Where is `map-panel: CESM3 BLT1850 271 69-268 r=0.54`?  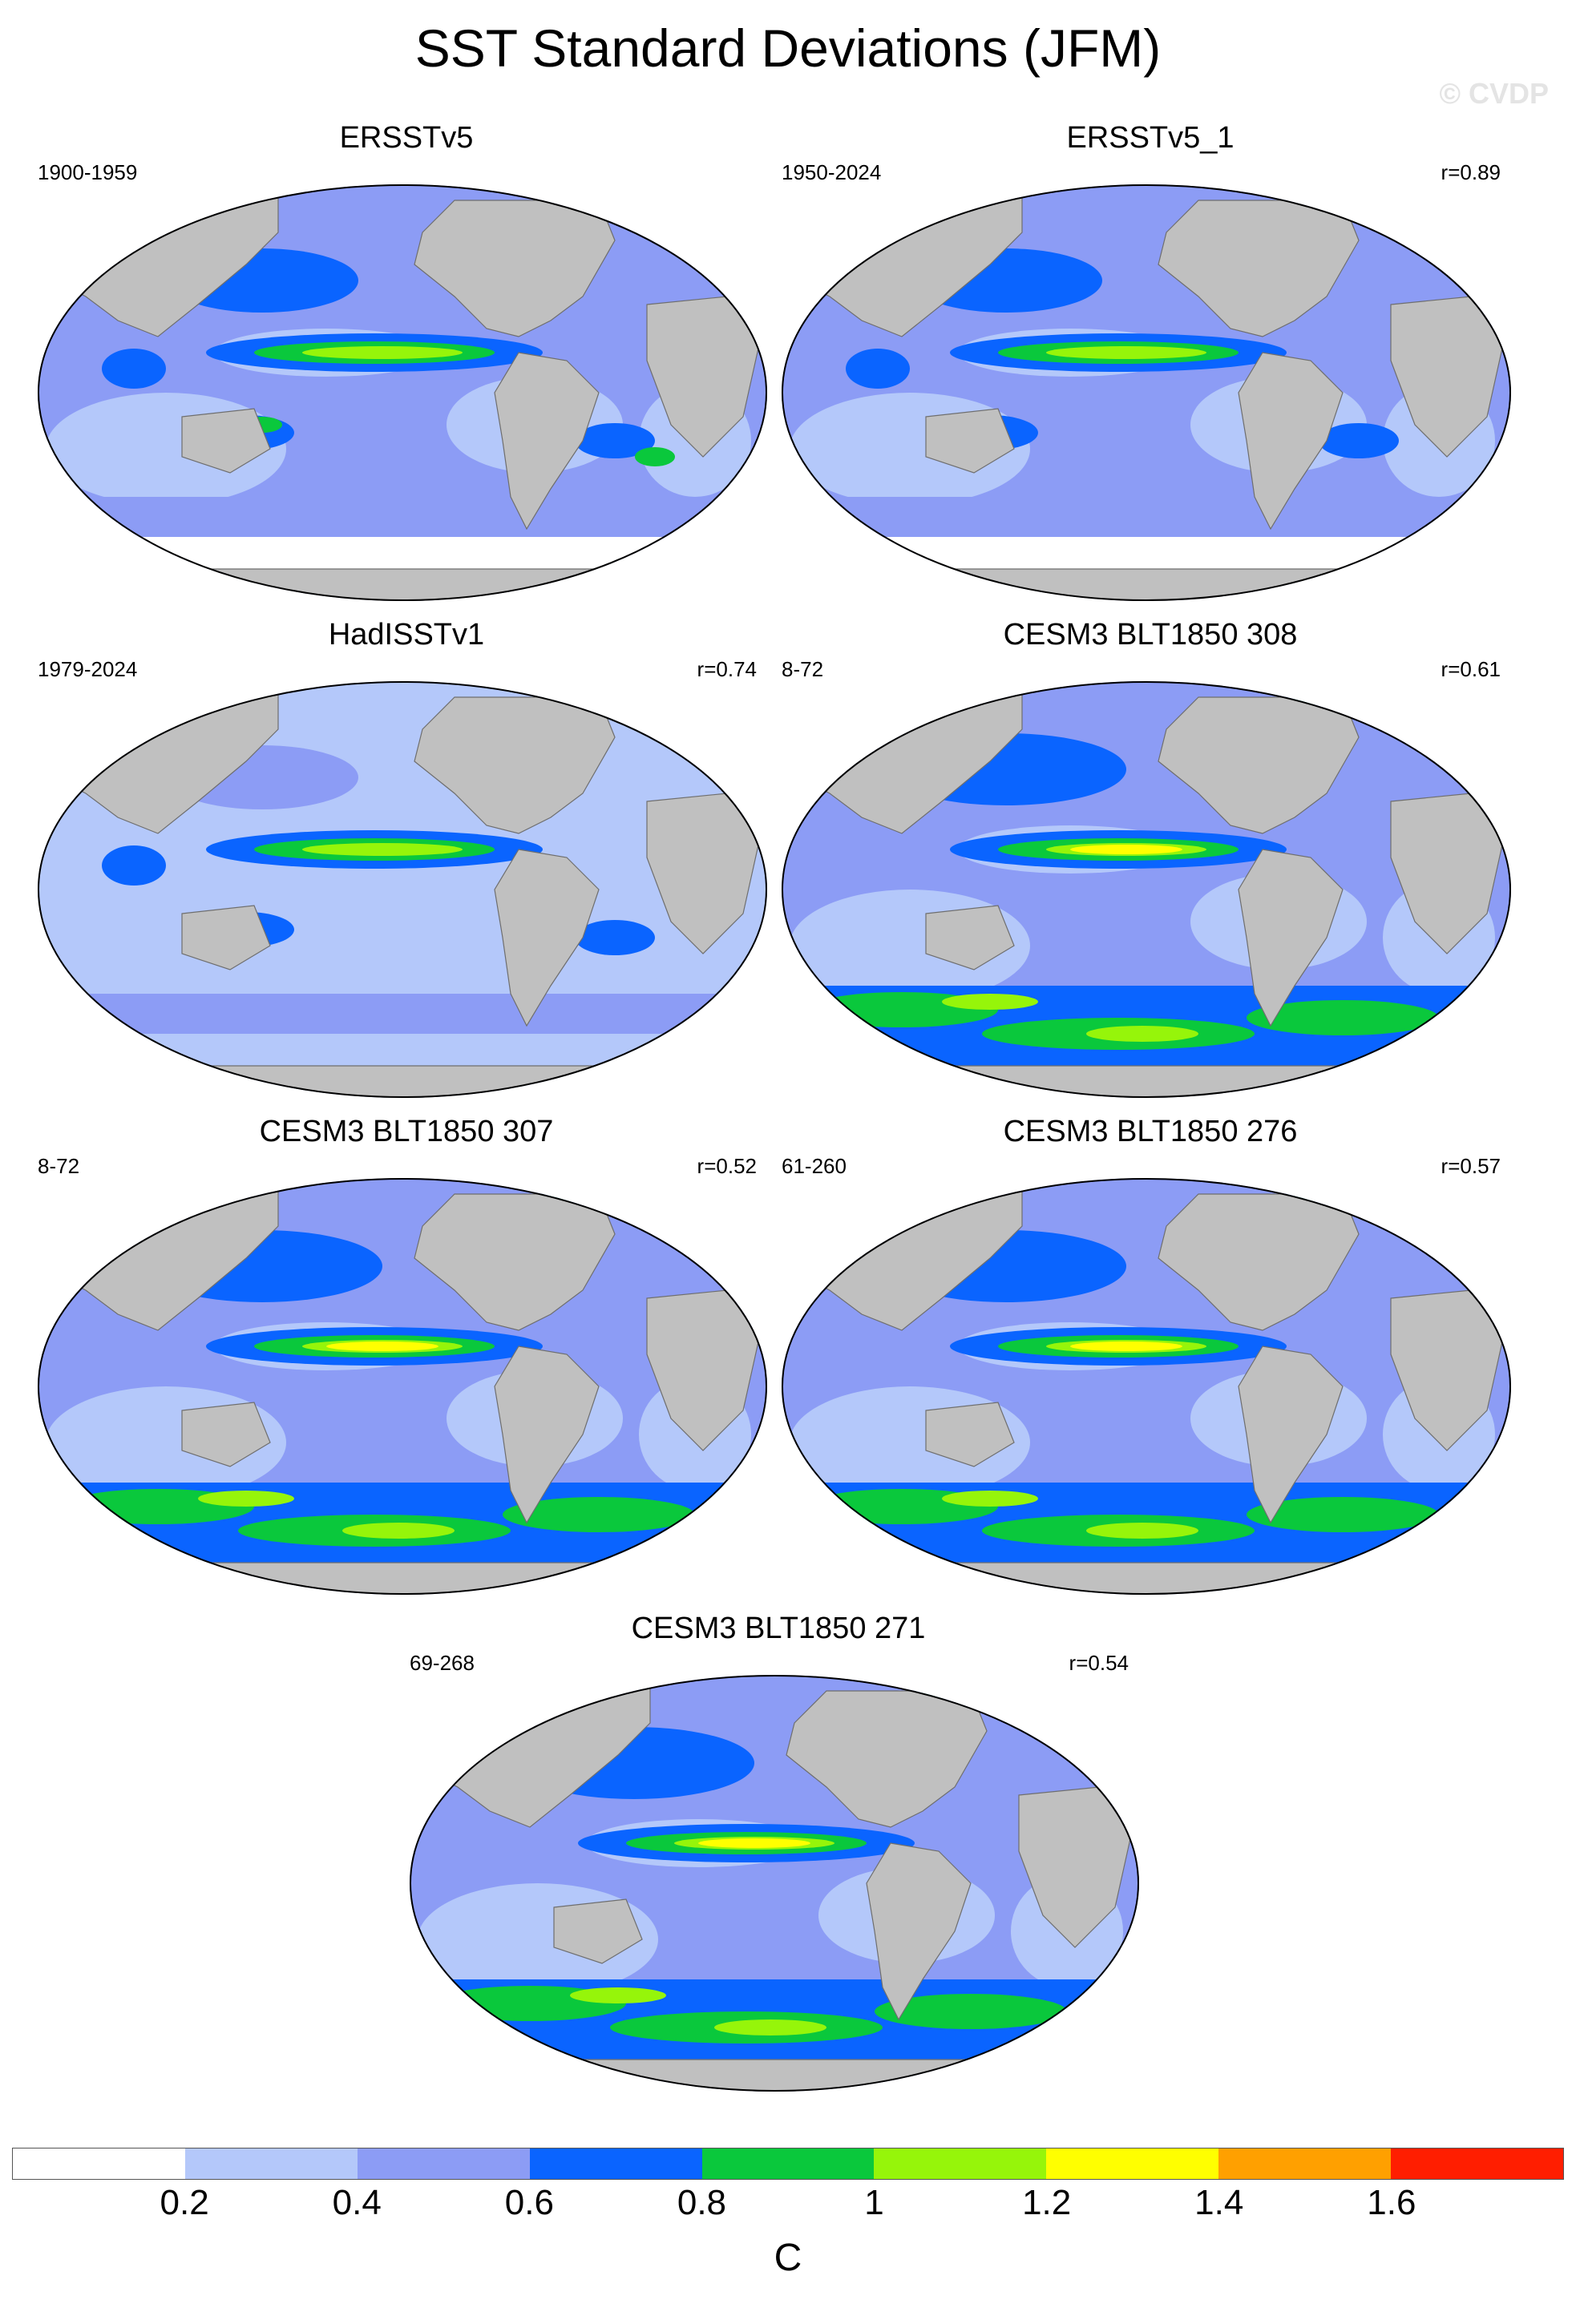
map-panel: CESM3 BLT1850 271 69-268 r=0.54 is located at coordinates (778, 1855).